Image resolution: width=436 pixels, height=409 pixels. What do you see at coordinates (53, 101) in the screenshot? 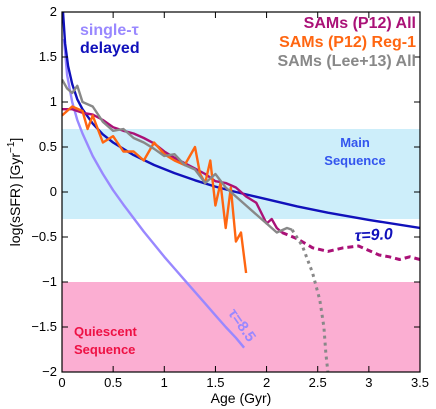
I see `y-tick-label: 1` at bounding box center [53, 101].